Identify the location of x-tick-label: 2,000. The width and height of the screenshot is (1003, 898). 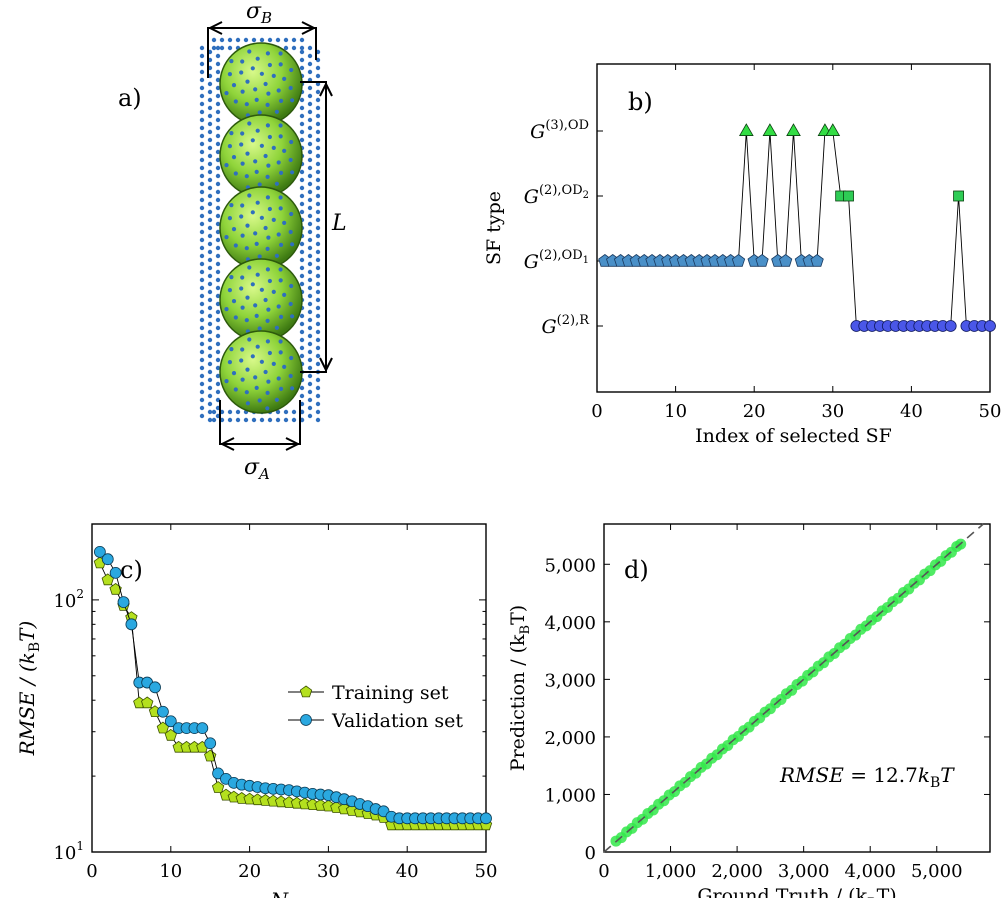
(737, 871).